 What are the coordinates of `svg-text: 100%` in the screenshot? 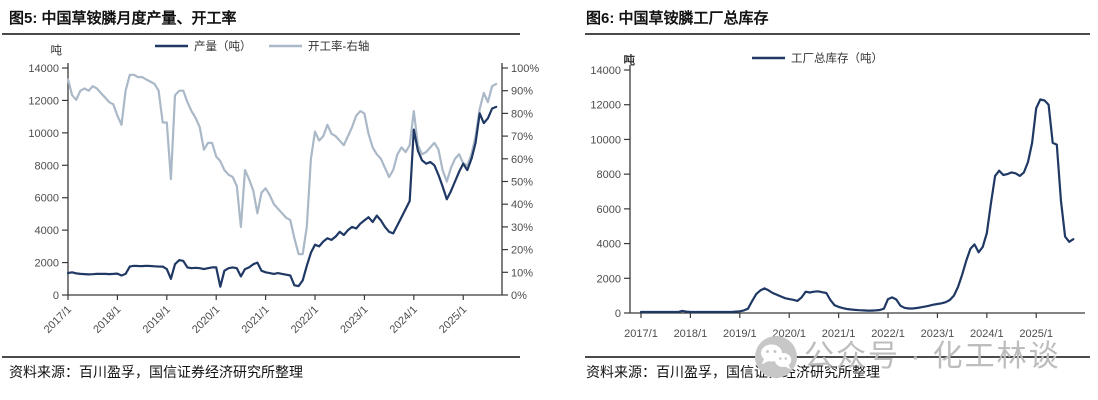 It's located at (525, 69).